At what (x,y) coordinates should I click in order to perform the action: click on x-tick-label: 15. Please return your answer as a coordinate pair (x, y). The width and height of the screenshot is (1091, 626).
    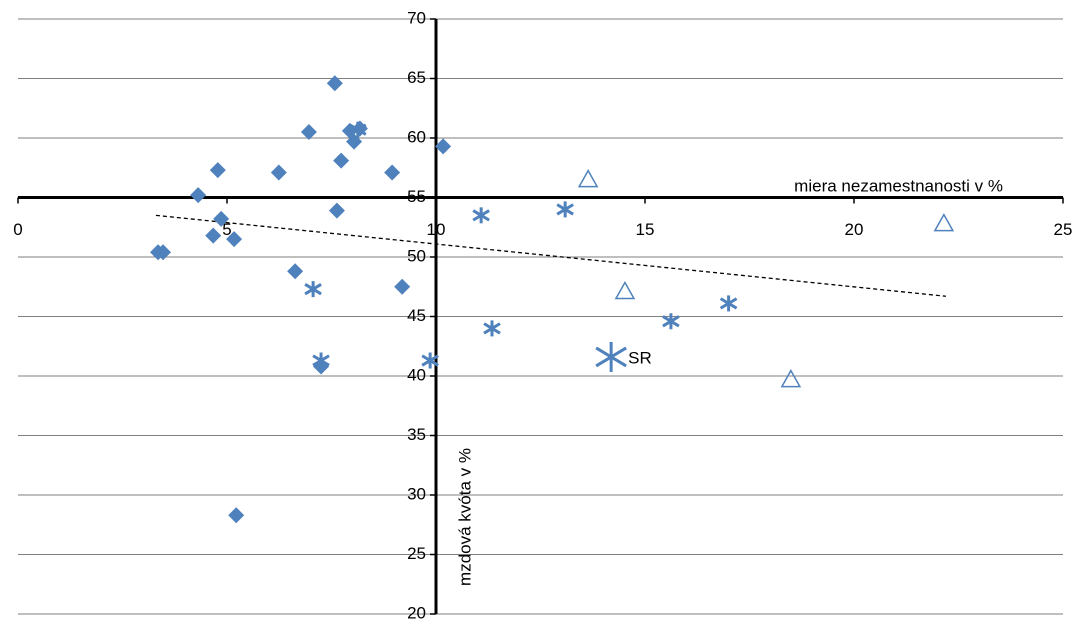
    Looking at the image, I should click on (645, 229).